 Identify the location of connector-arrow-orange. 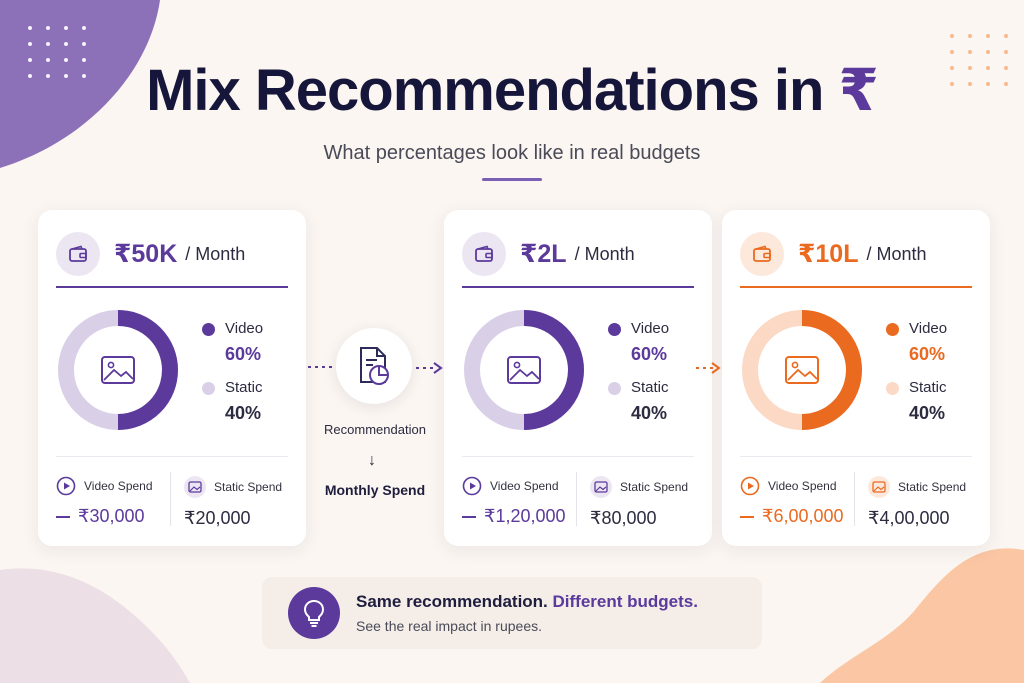
(708, 368).